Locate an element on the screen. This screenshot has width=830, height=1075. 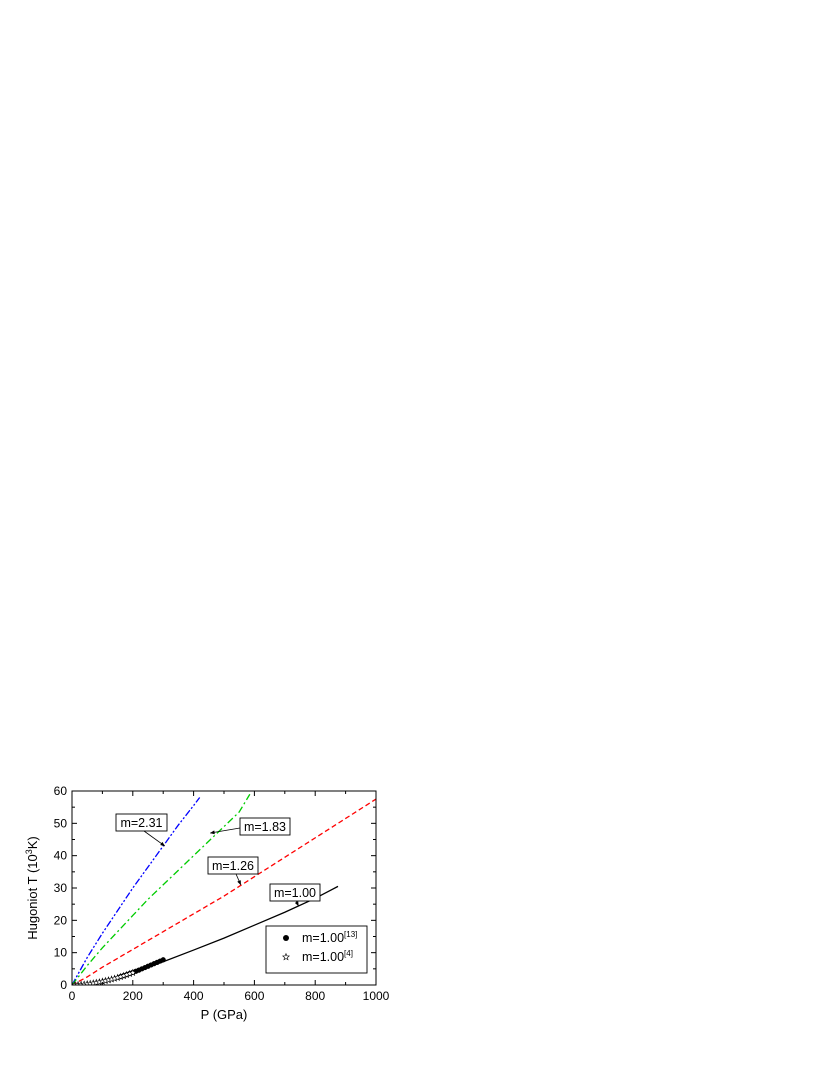
plot-area is located at coordinates (224, 889).